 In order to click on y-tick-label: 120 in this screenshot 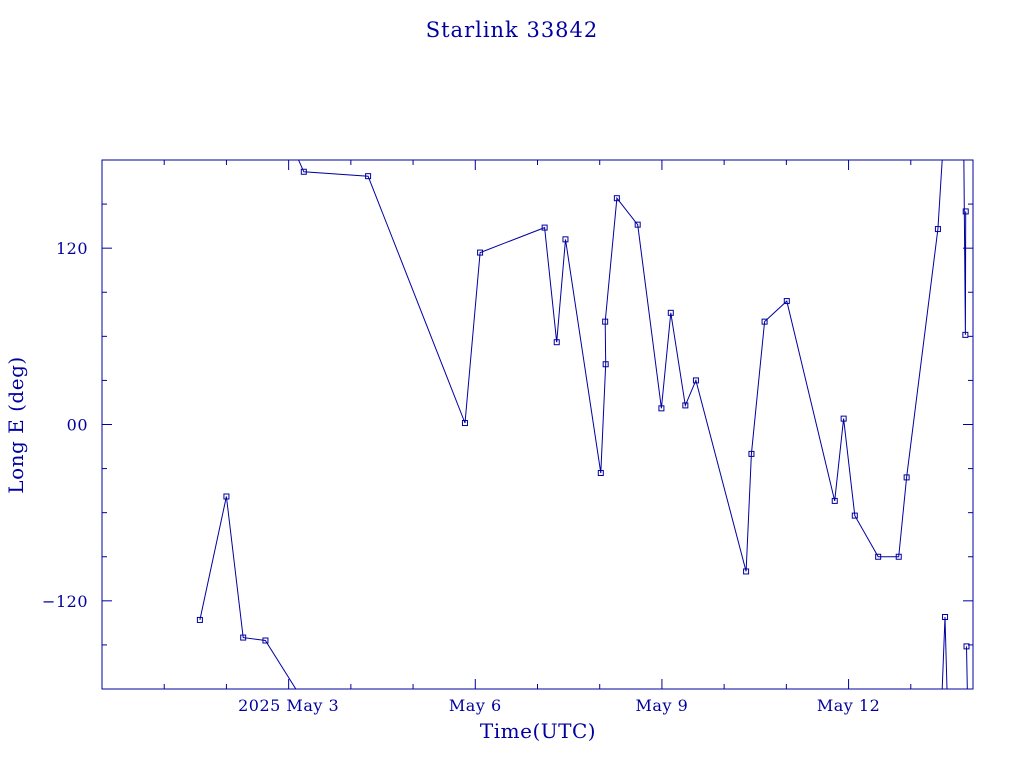, I will do `click(72, 248)`.